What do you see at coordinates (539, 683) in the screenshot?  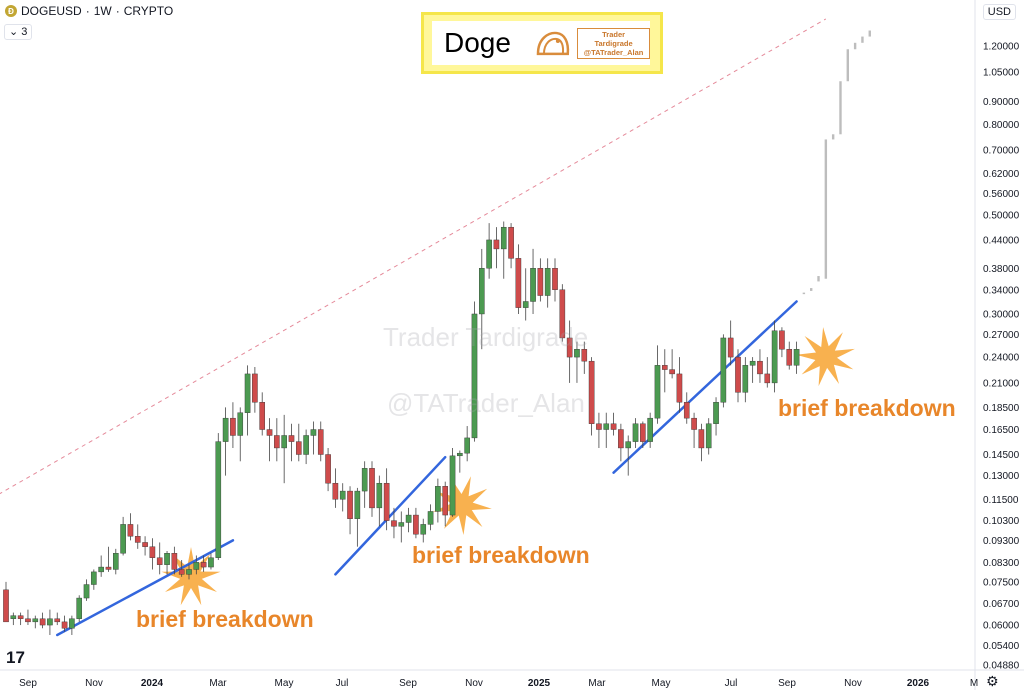 I see `time-tick-label: 2025` at bounding box center [539, 683].